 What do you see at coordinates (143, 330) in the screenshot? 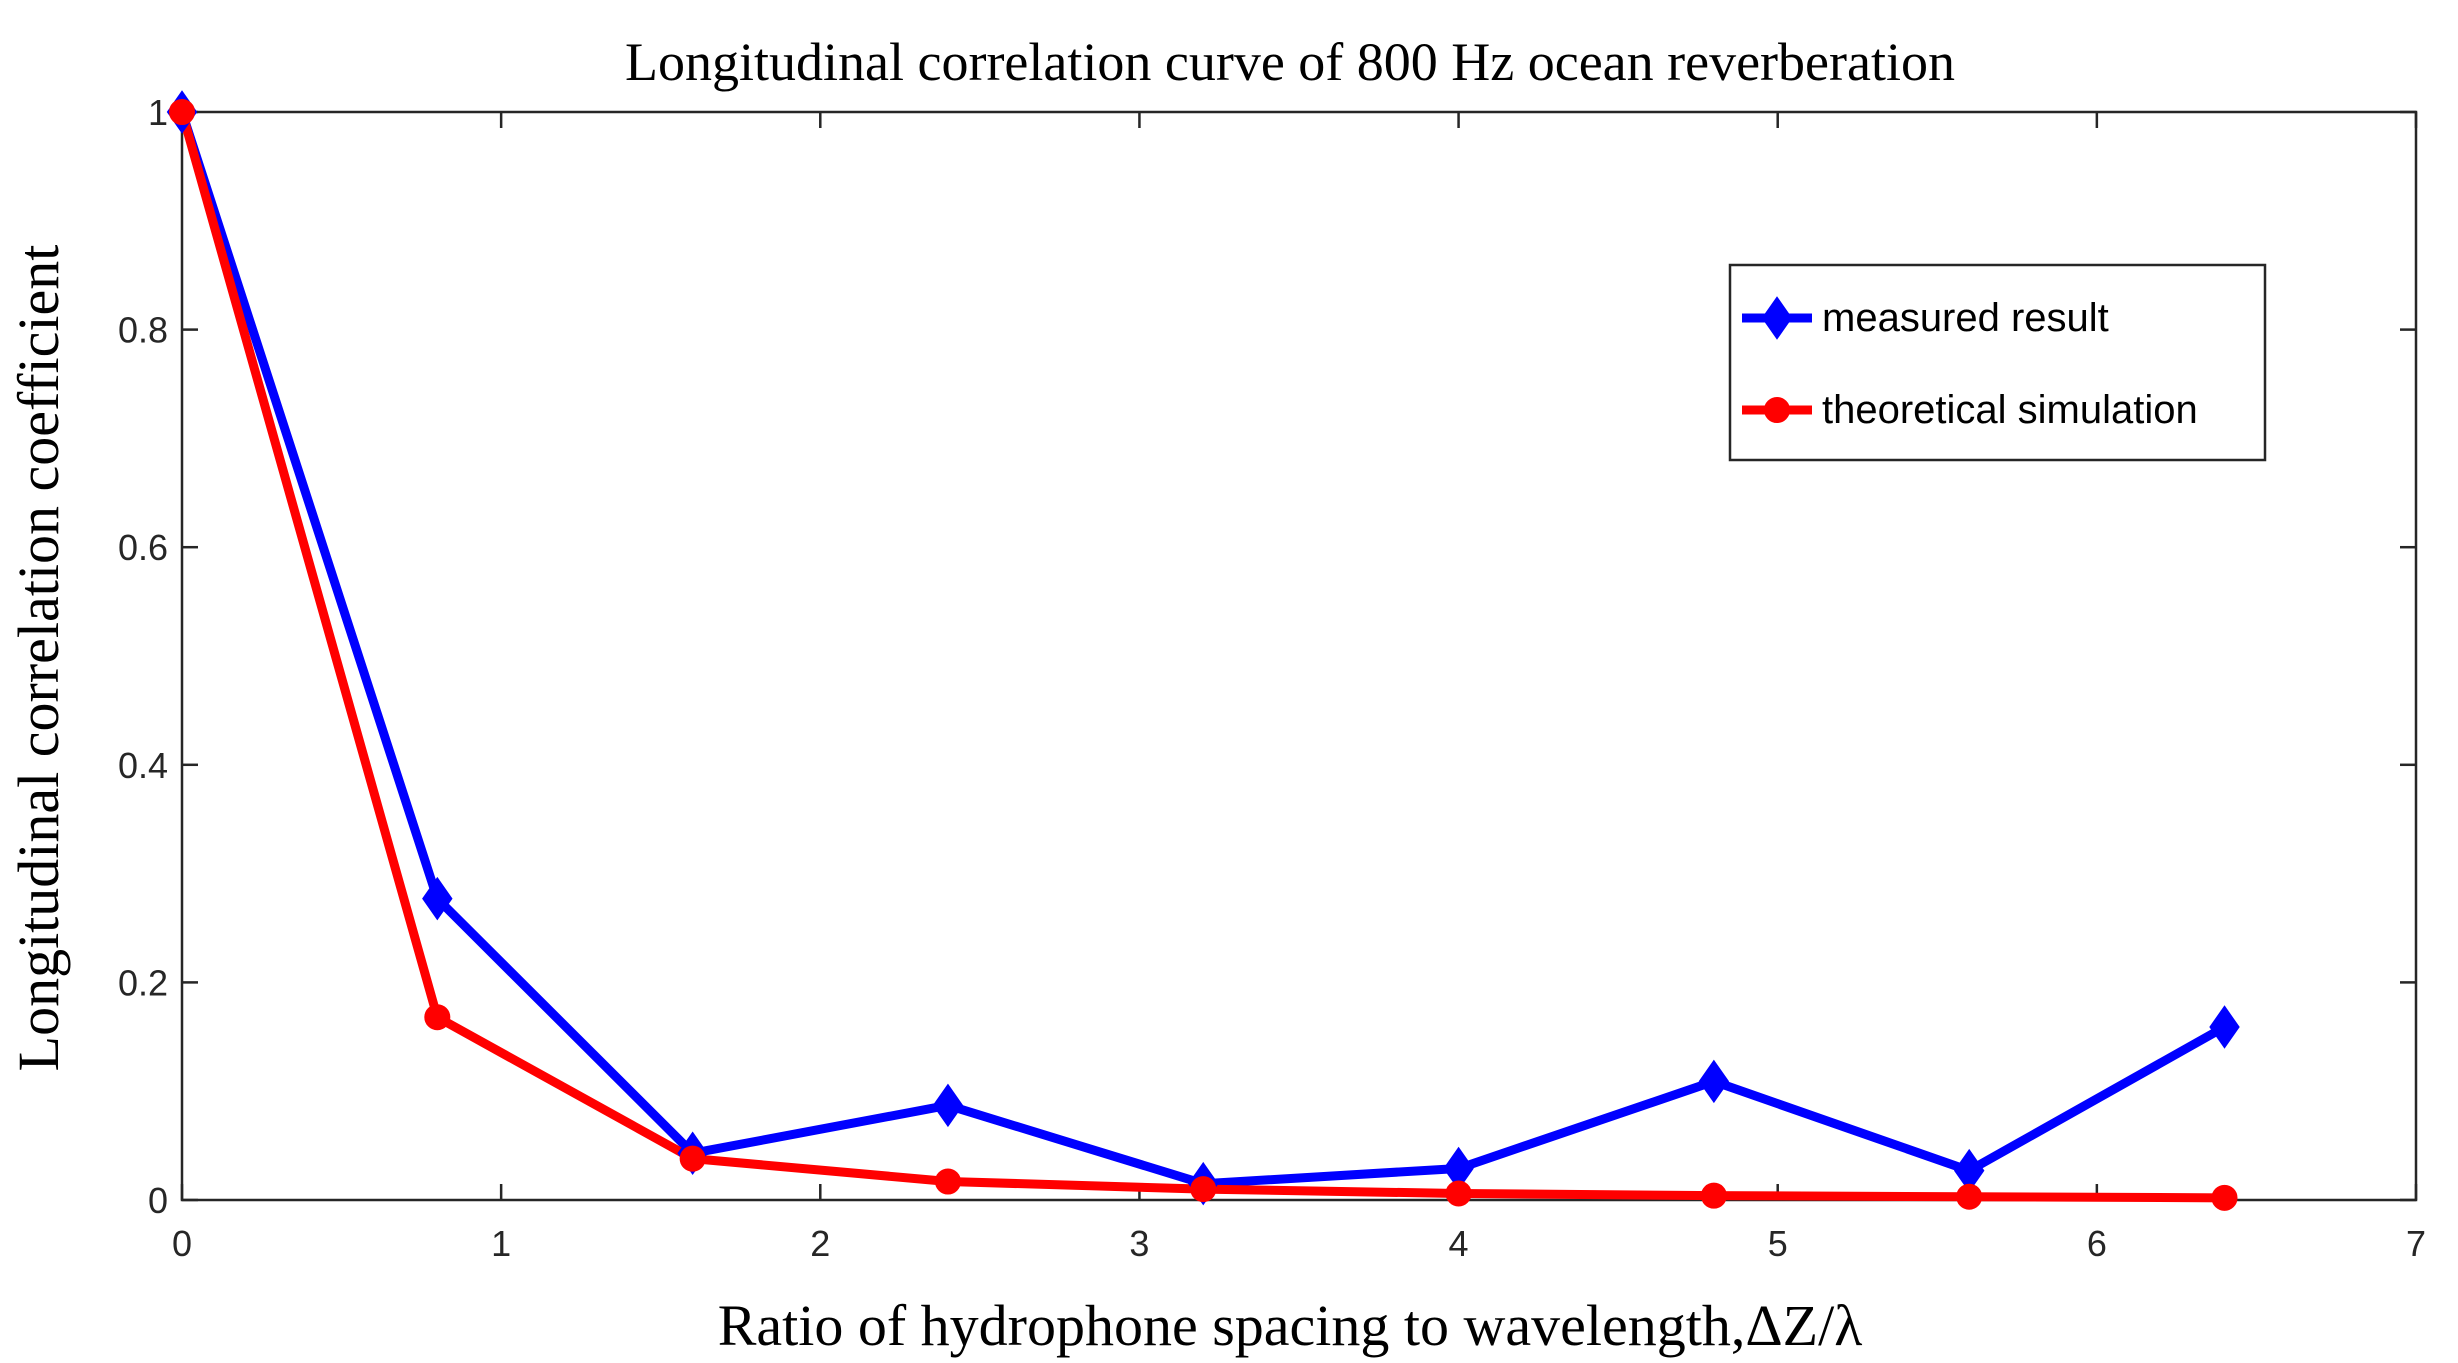
I see `y-tick-label: 0.8` at bounding box center [143, 330].